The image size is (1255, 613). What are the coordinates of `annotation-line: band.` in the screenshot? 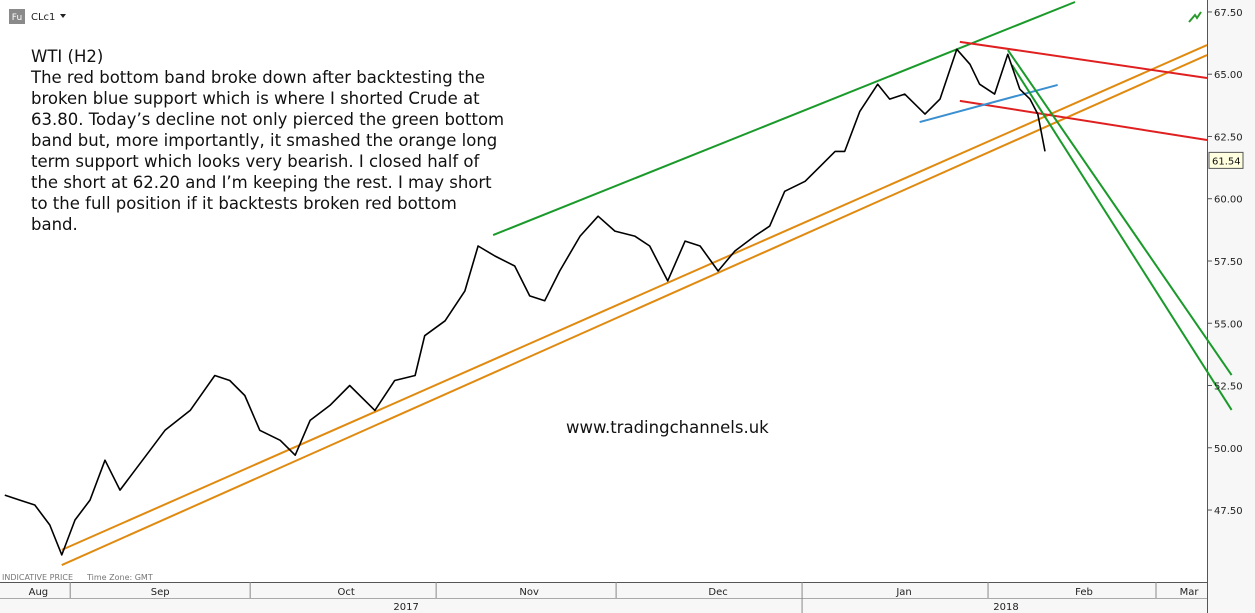 It's located at (54, 224).